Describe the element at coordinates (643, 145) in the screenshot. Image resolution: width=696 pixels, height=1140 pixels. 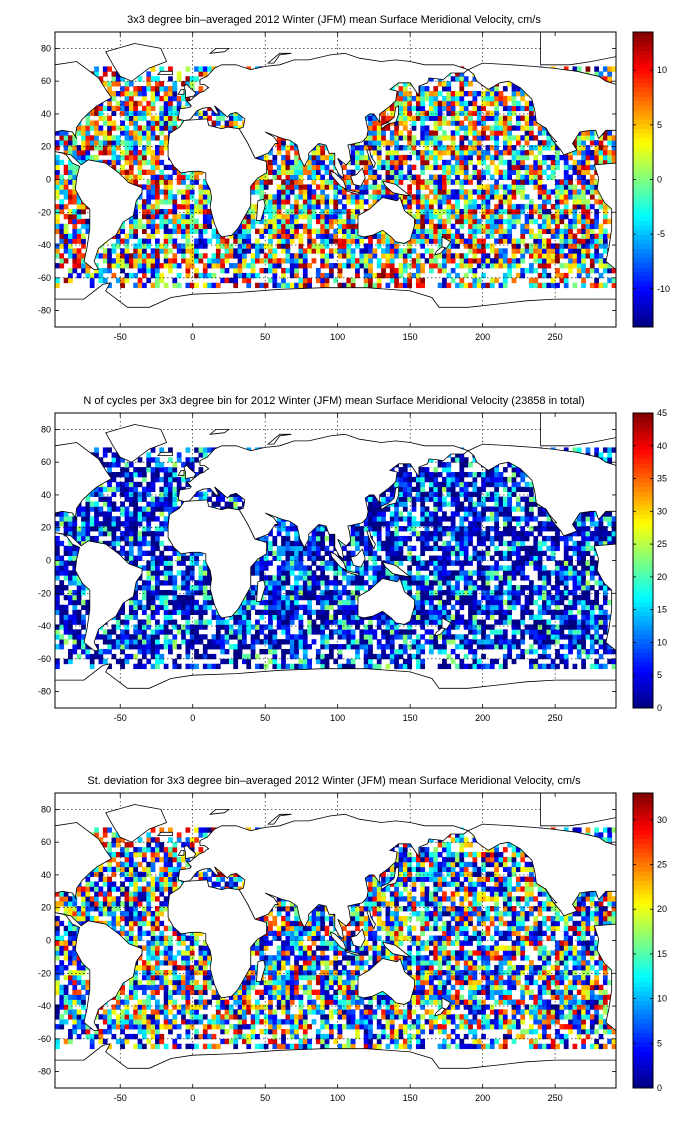
I see `colorbar-segment` at that location.